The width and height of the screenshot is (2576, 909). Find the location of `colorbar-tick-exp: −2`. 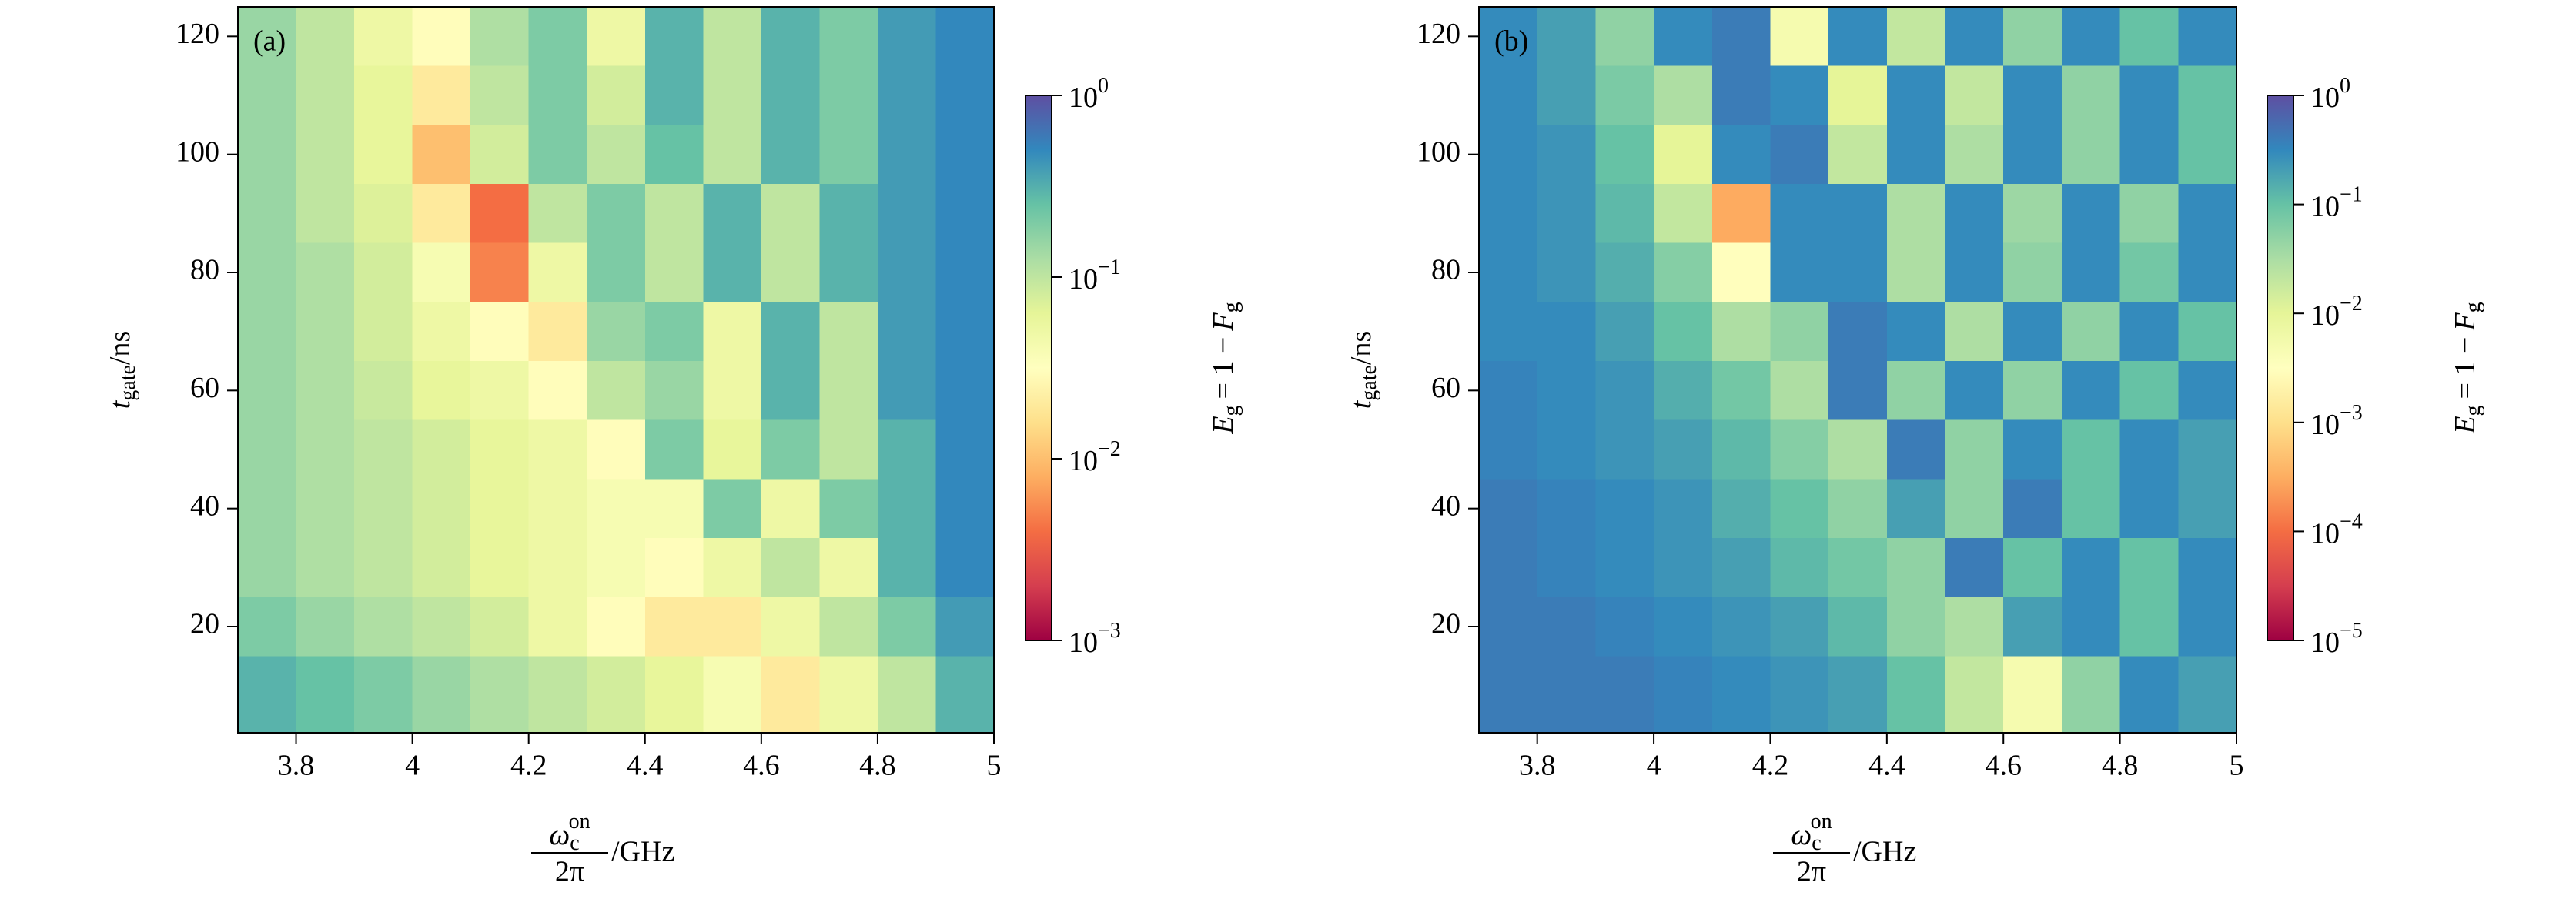

colorbar-tick-exp: −2 is located at coordinates (1109, 449).